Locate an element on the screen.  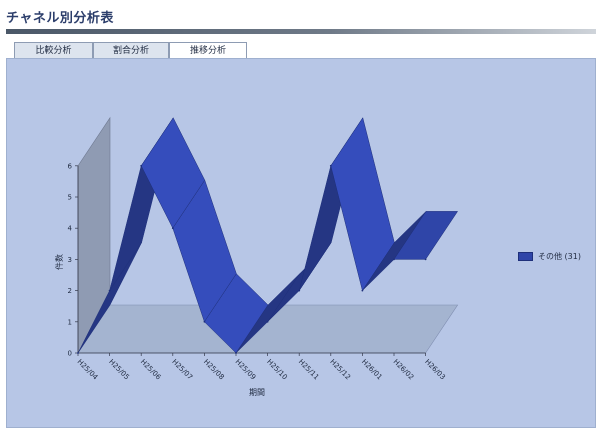
x-tick-label: H25/12 is located at coordinates (340, 370).